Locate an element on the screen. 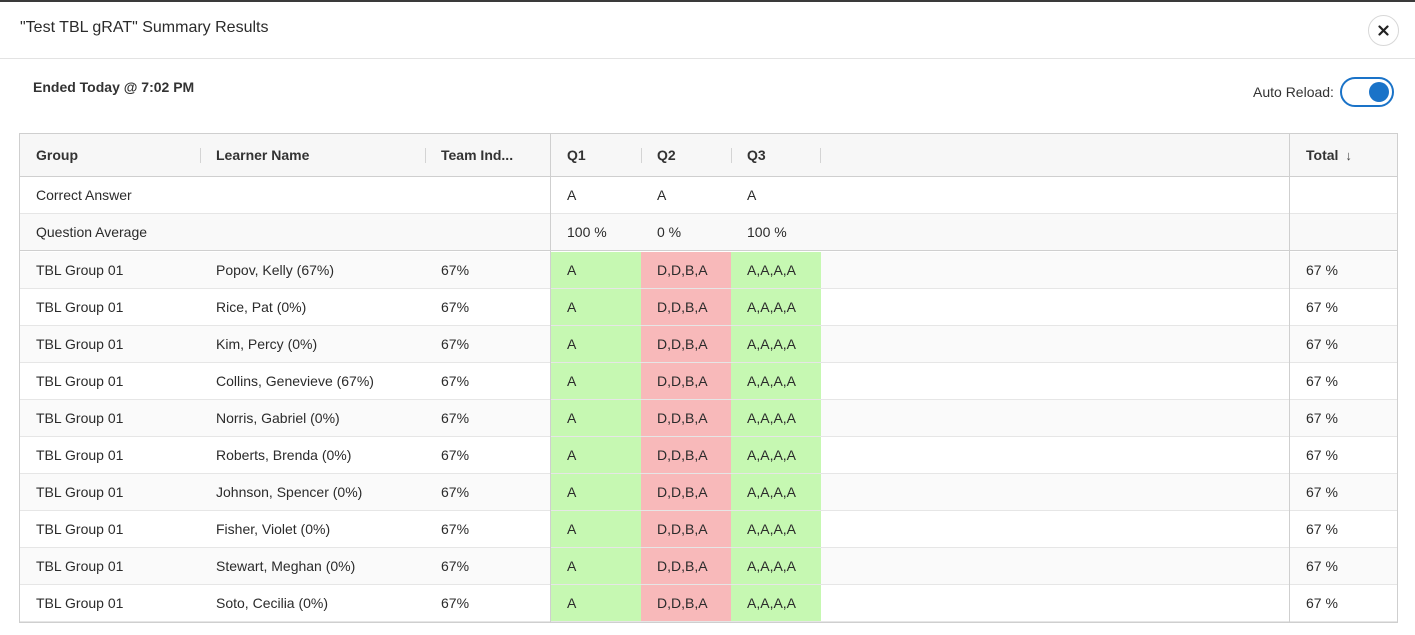  column-header-learner-name: Learner Name is located at coordinates (263, 155).